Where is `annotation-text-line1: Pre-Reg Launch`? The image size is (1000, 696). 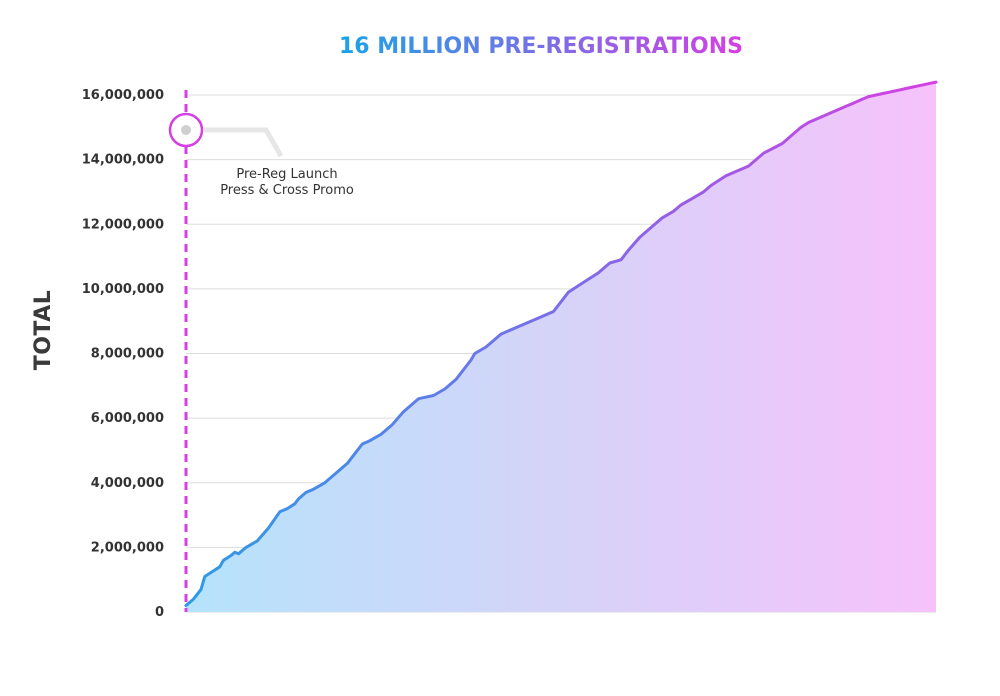
annotation-text-line1: Pre-Reg Launch is located at coordinates (286, 174).